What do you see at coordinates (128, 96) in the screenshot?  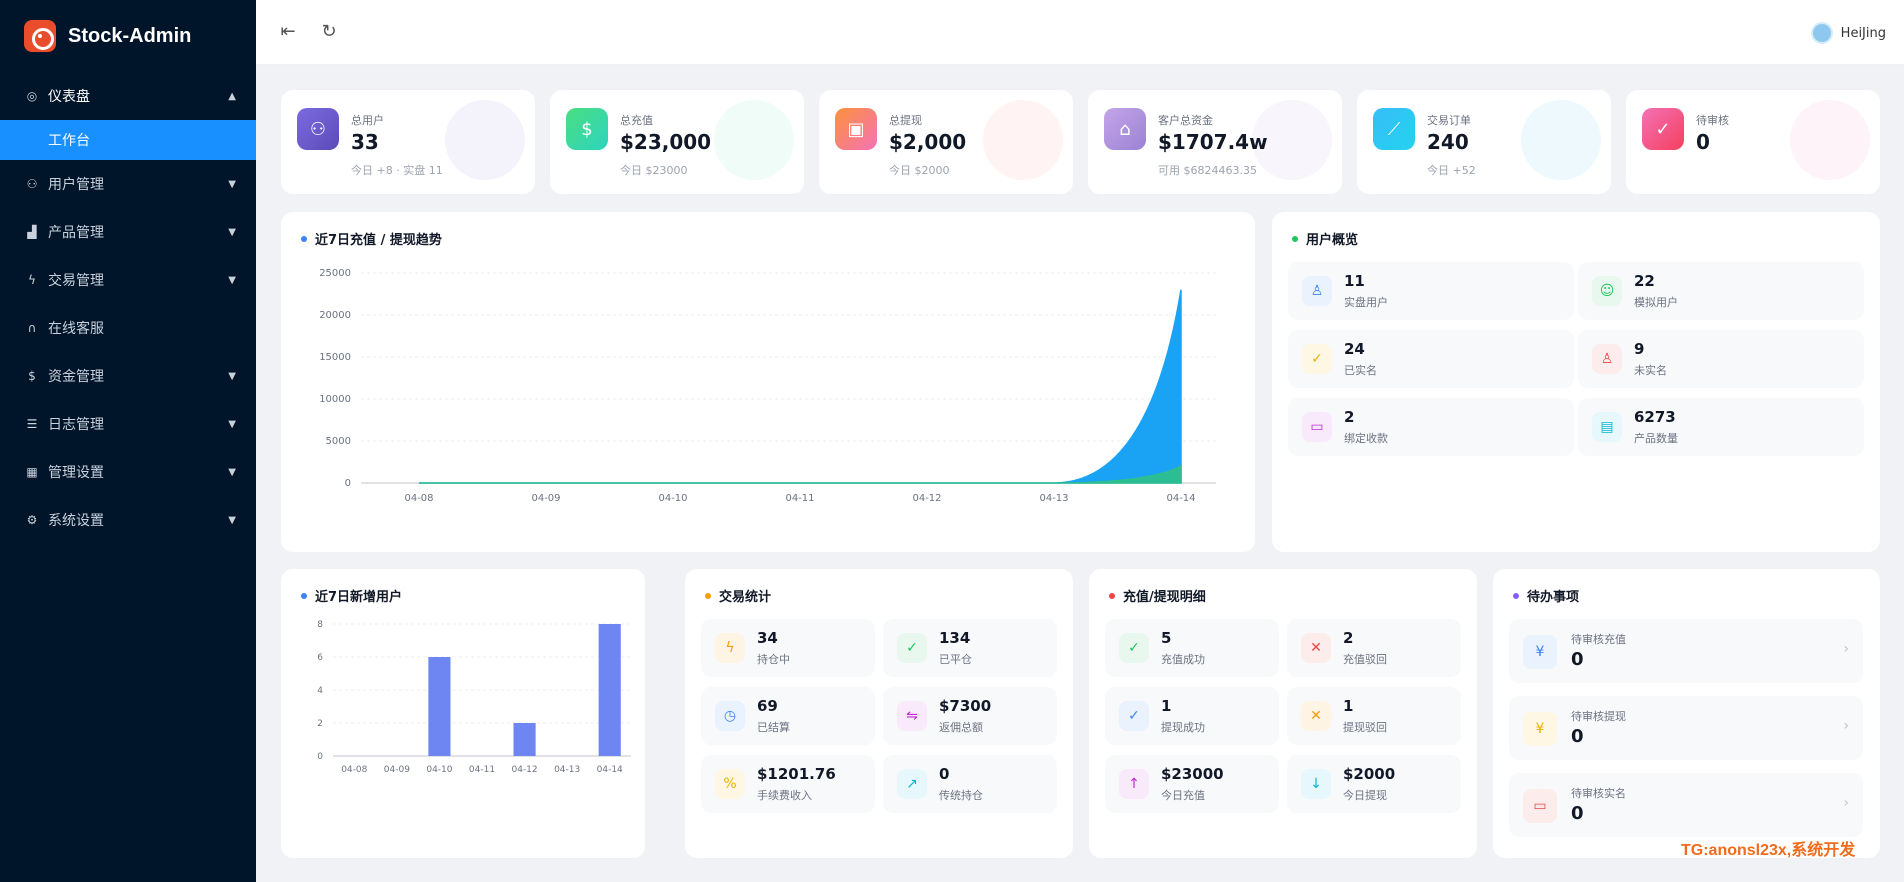 I see `sidebar-item-dashboard: ◎ 仪表盘 ▲` at bounding box center [128, 96].